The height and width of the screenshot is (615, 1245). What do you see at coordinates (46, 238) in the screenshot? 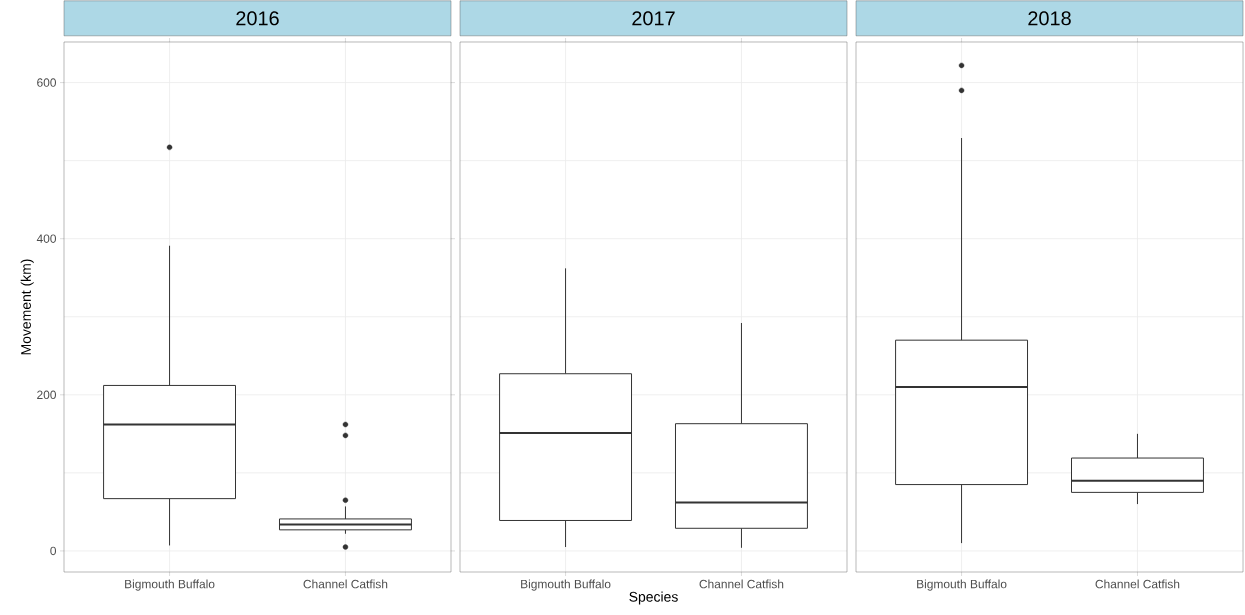
I see `y-tick-label: 400` at bounding box center [46, 238].